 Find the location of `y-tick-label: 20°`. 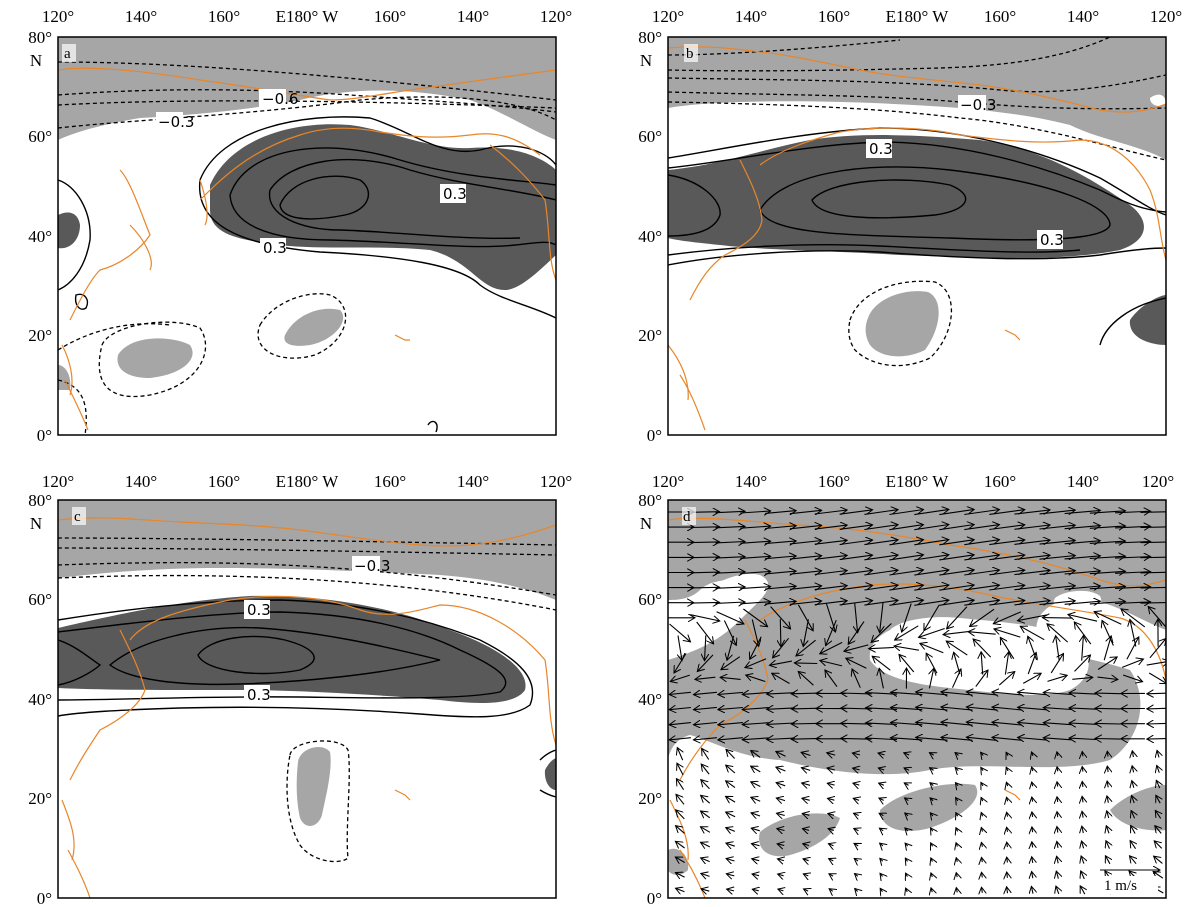

y-tick-label: 20° is located at coordinates (40, 335).